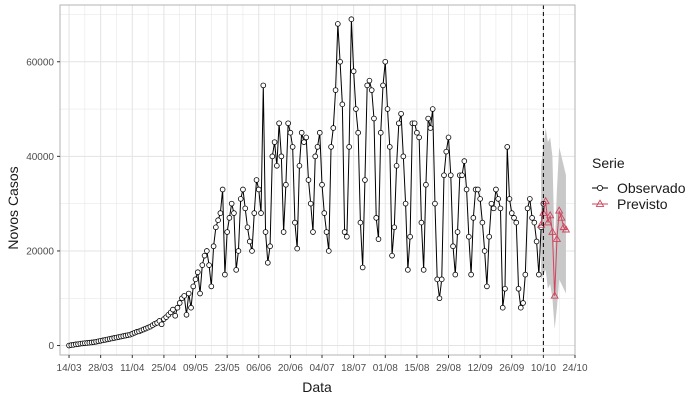 Image resolution: width=700 pixels, height=400 pixels. I want to click on legend-title: Serie, so click(608, 163).